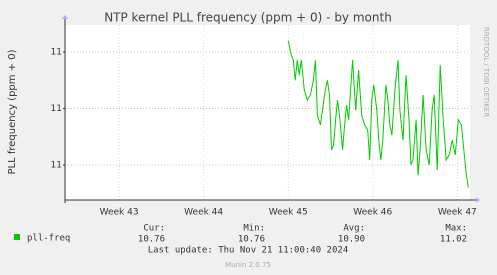  What do you see at coordinates (354, 229) in the screenshot?
I see `stat-header: Avg:` at bounding box center [354, 229].